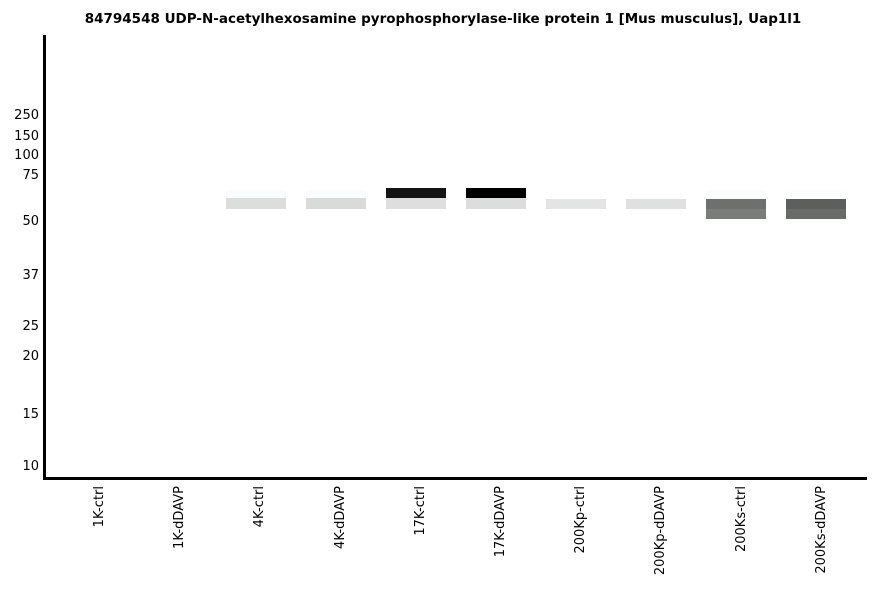  I want to click on lane-label-200Kp-ctrl: 200Kp-ctrl, so click(580, 520).